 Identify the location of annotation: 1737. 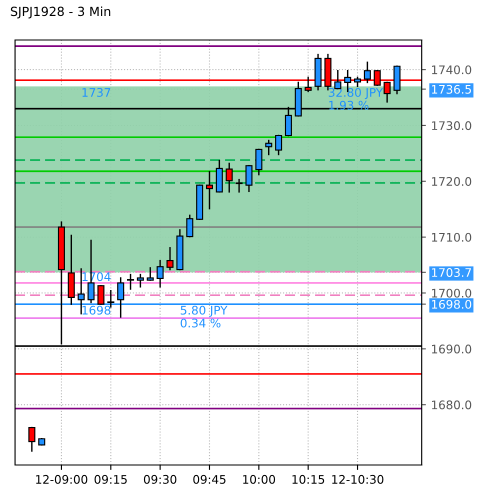
(96, 92).